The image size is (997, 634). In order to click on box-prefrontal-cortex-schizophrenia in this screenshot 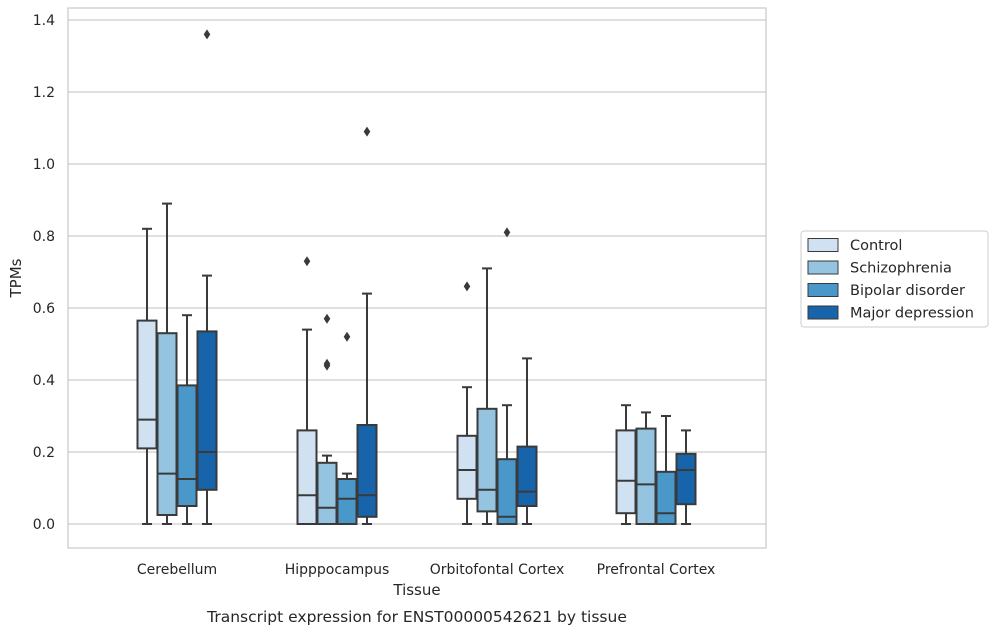, I will do `click(646, 468)`.